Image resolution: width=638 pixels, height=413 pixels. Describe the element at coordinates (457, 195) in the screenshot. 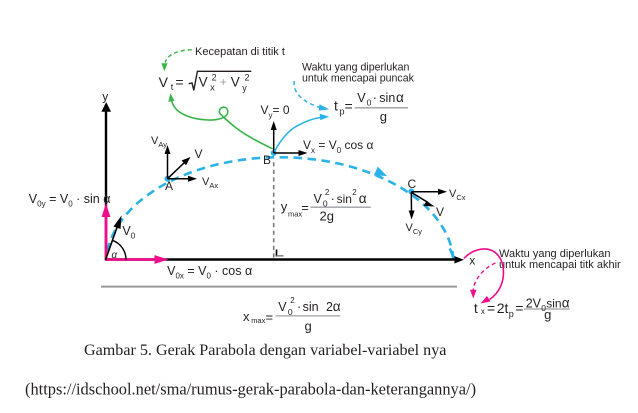

I see `svg-text: VCx` at that location.